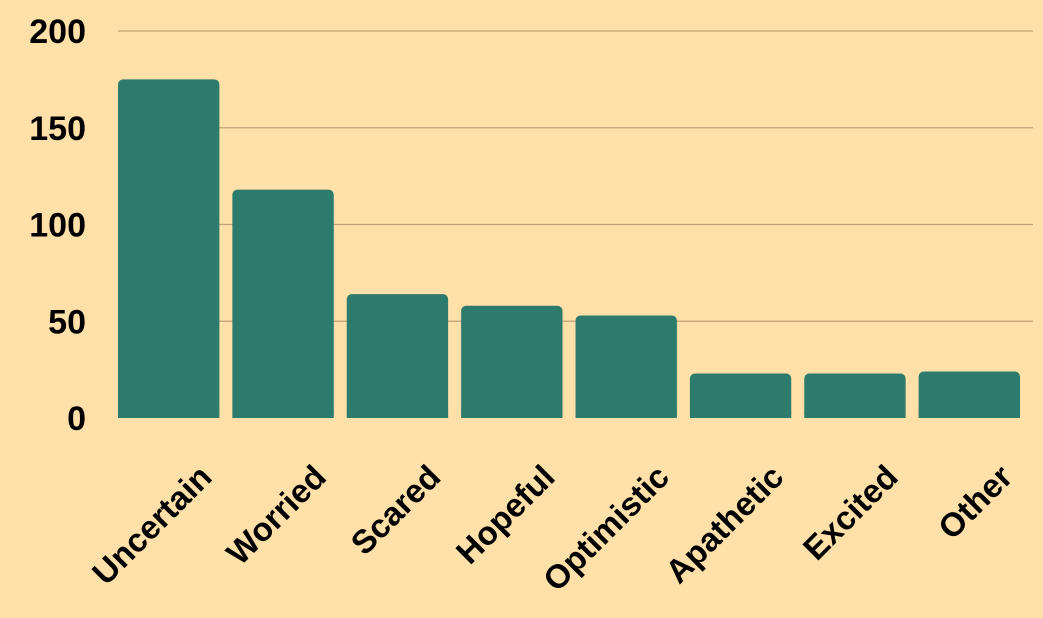  Describe the element at coordinates (724, 524) in the screenshot. I see `x-tick-label-apathetic: Apathetic` at that location.